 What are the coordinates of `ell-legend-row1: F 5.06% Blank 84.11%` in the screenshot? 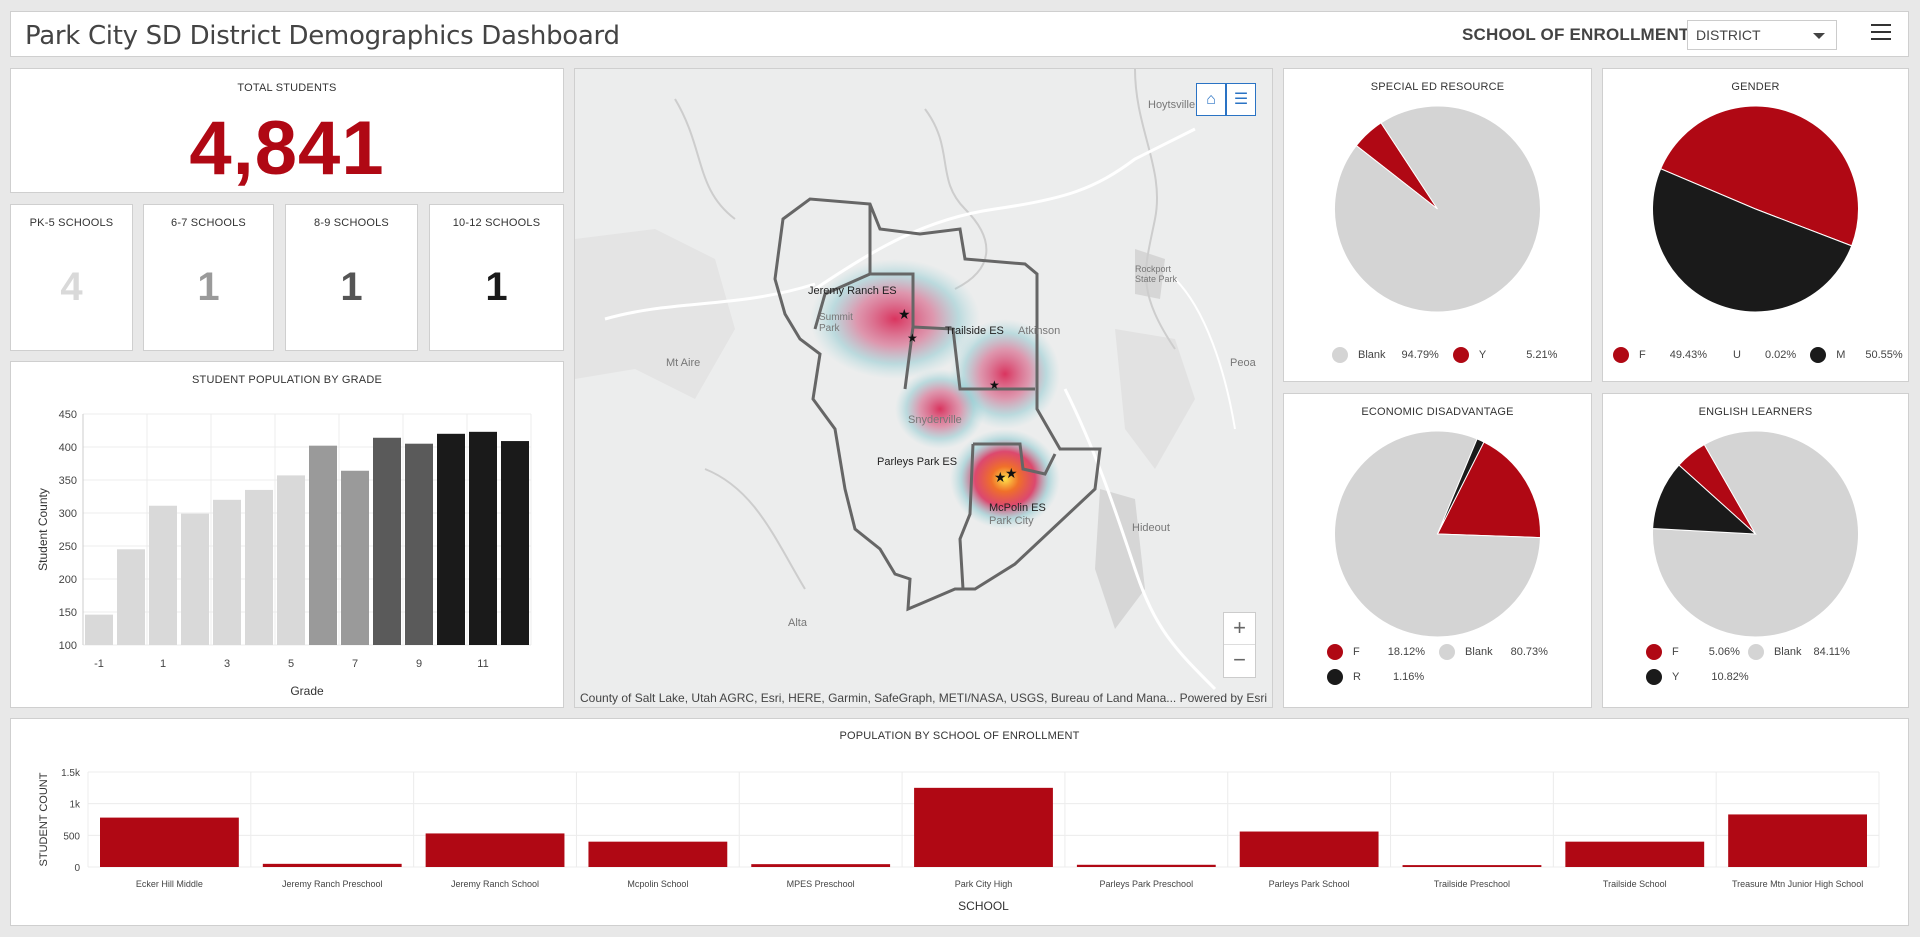 It's located at (1748, 652).